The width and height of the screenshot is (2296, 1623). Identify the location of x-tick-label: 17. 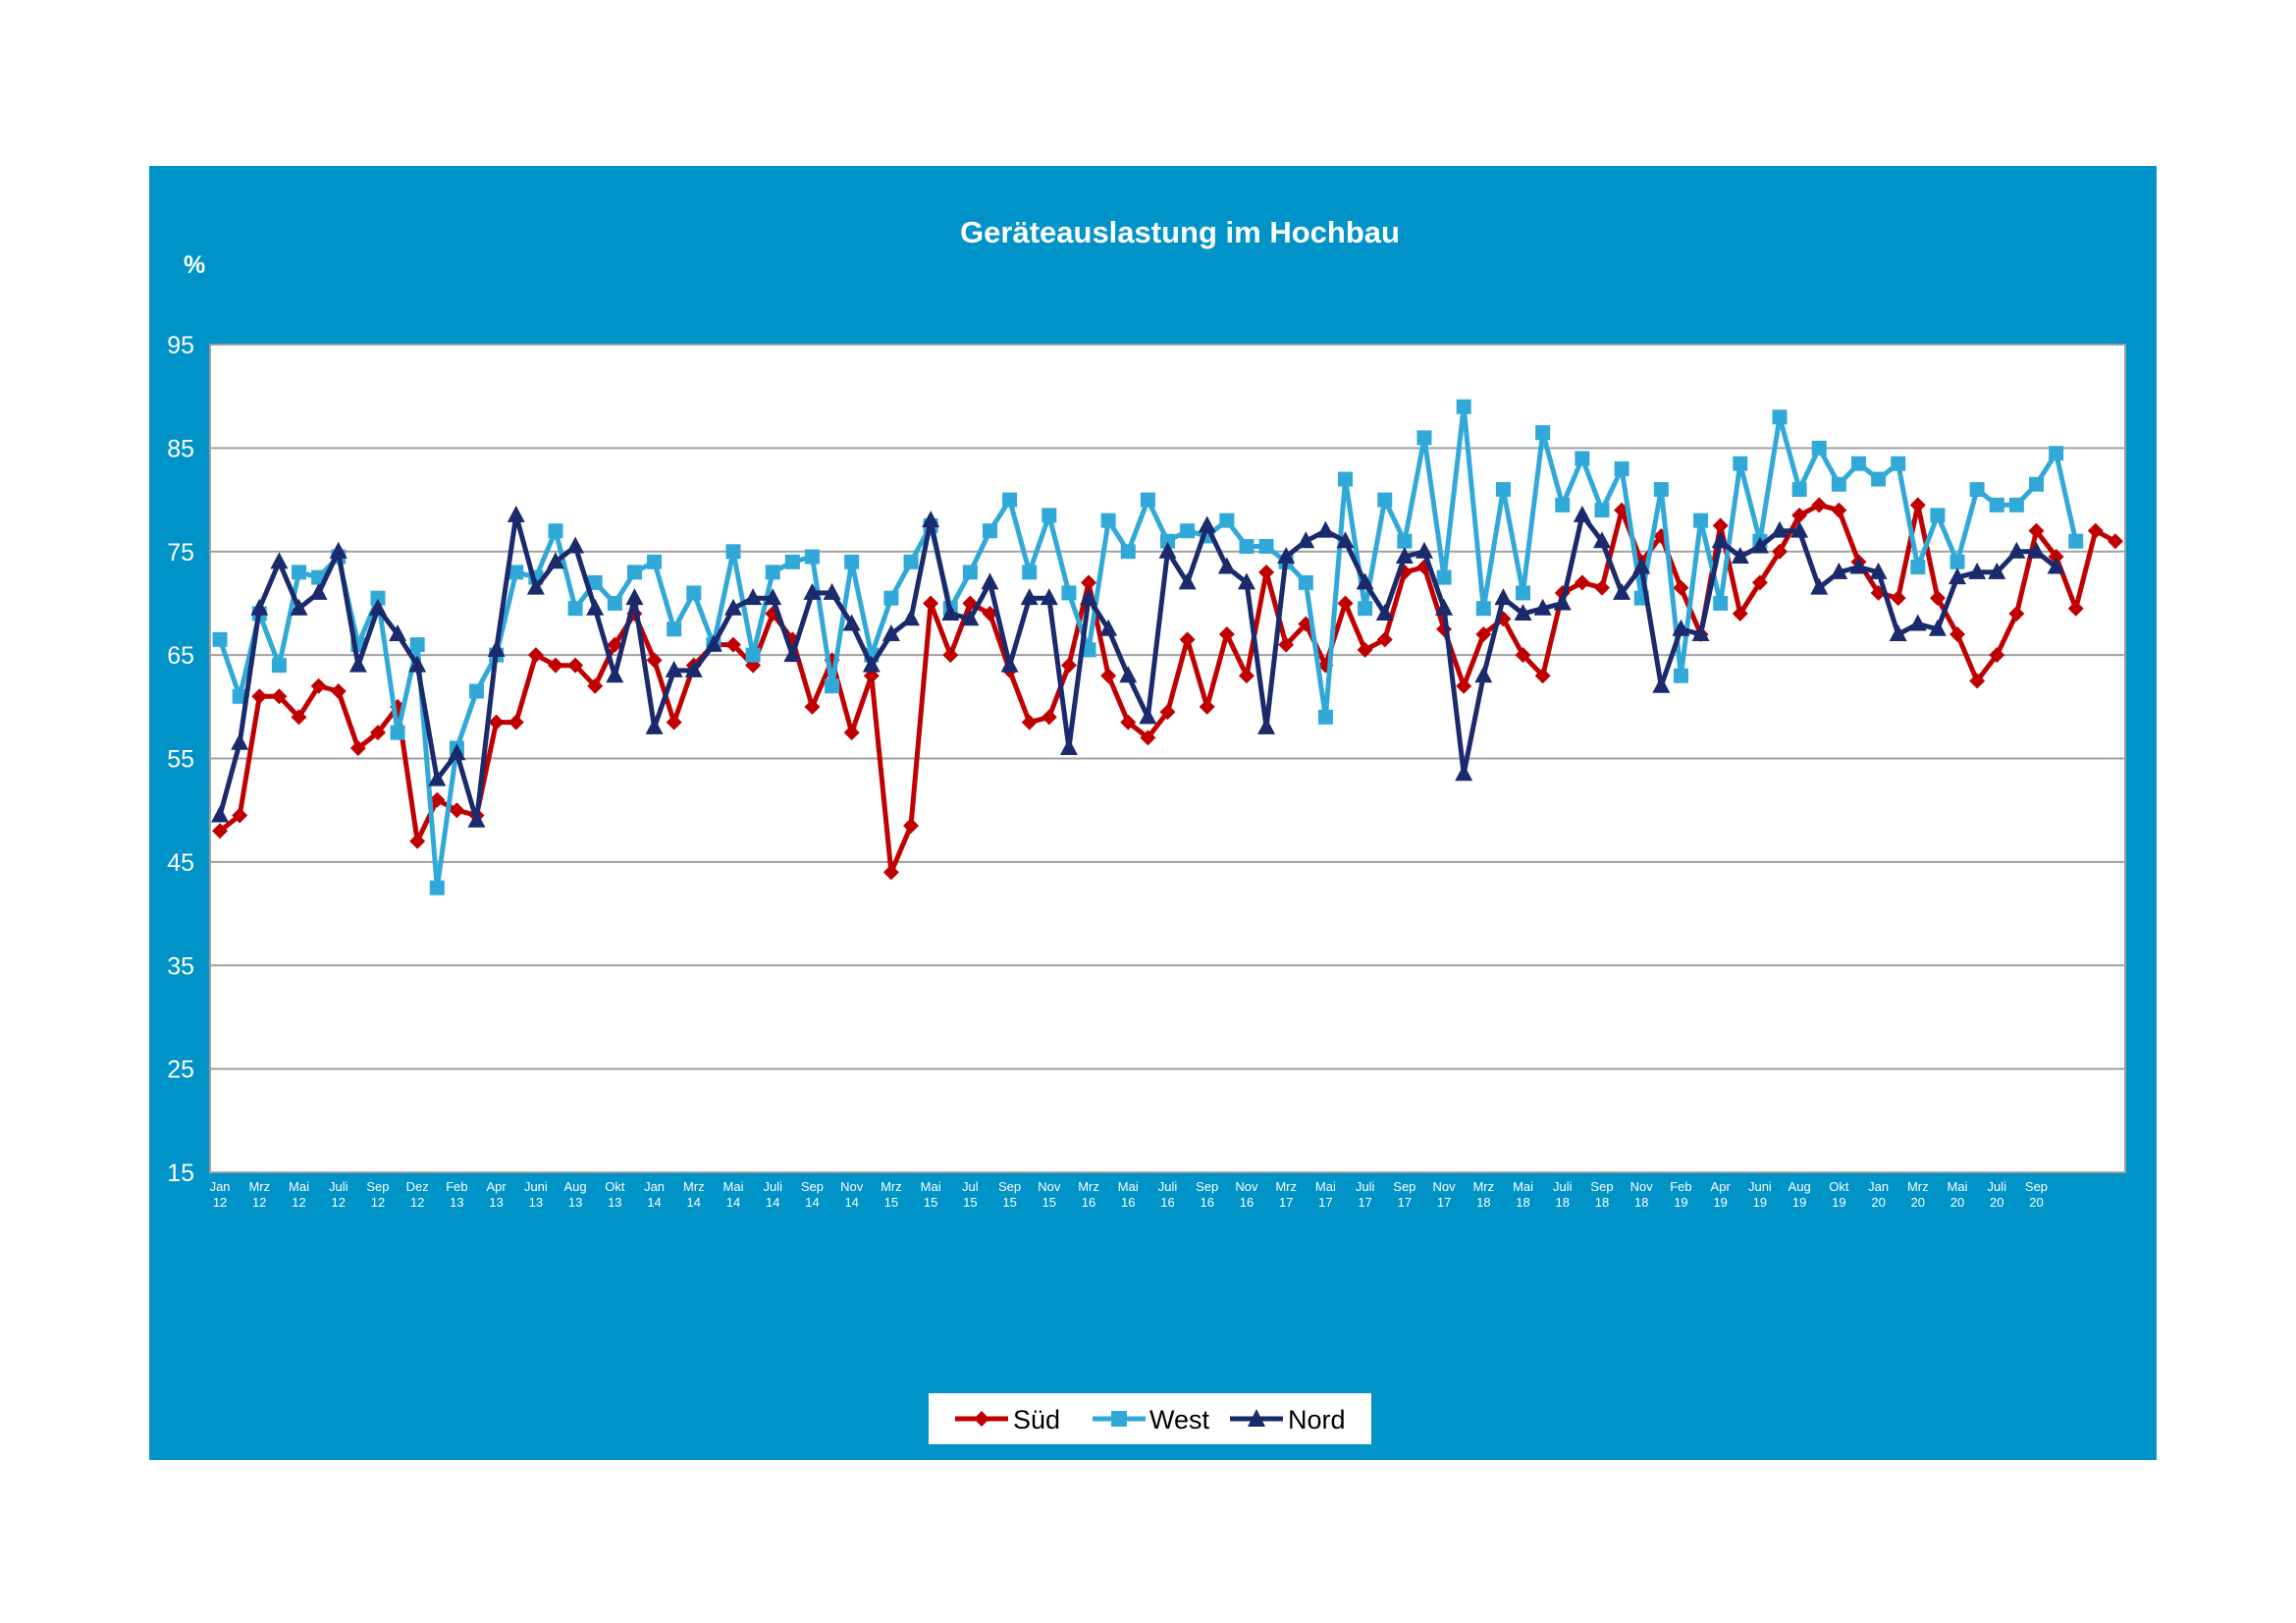
(1286, 1202).